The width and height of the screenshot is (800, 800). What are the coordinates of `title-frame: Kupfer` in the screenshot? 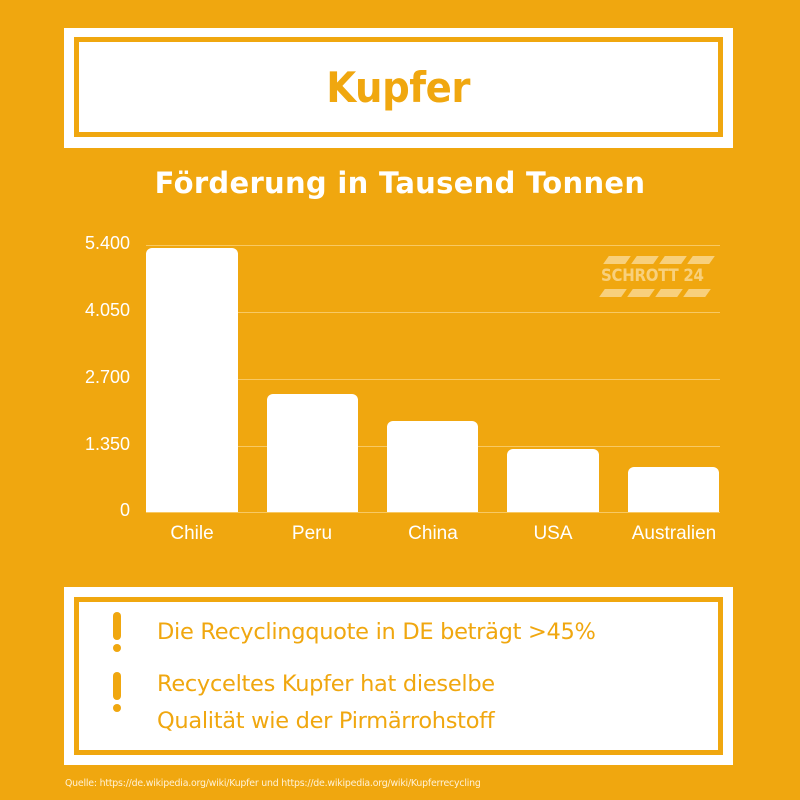 It's located at (398, 87).